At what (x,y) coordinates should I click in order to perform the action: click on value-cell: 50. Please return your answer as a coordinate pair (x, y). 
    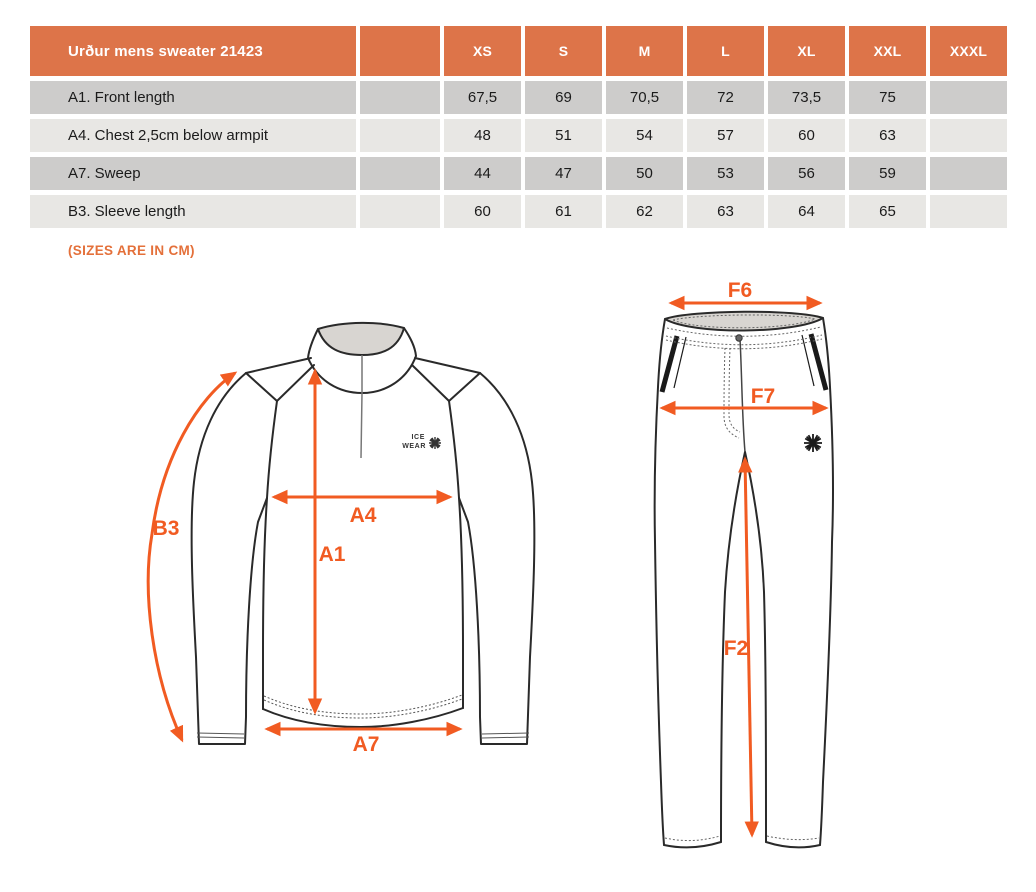
    Looking at the image, I should click on (644, 173).